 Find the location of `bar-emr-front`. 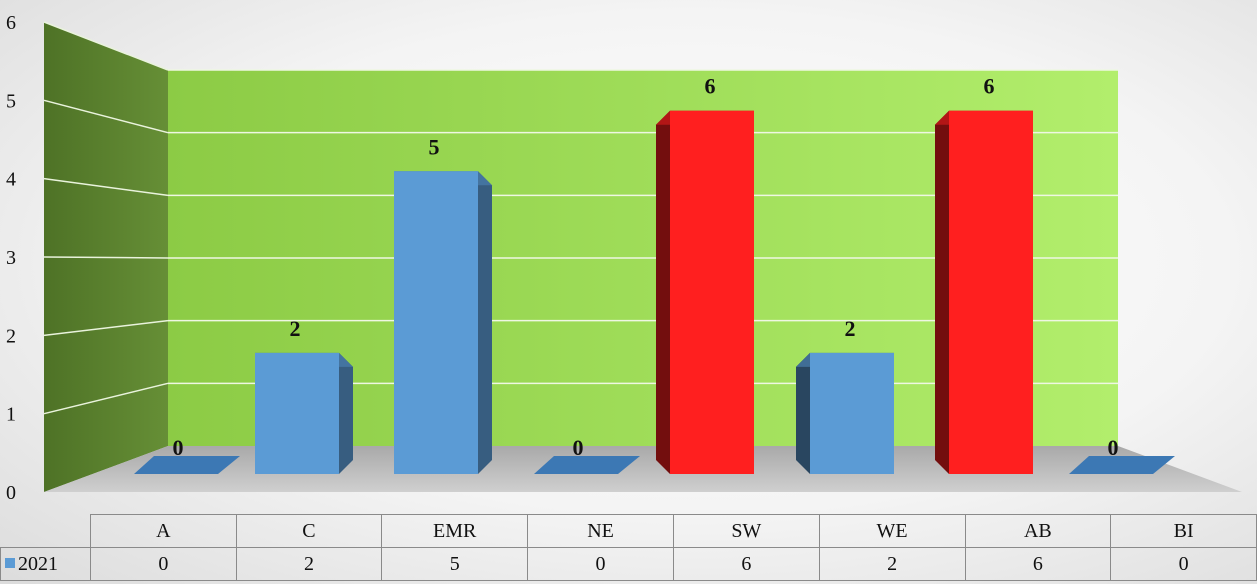

bar-emr-front is located at coordinates (436, 322).